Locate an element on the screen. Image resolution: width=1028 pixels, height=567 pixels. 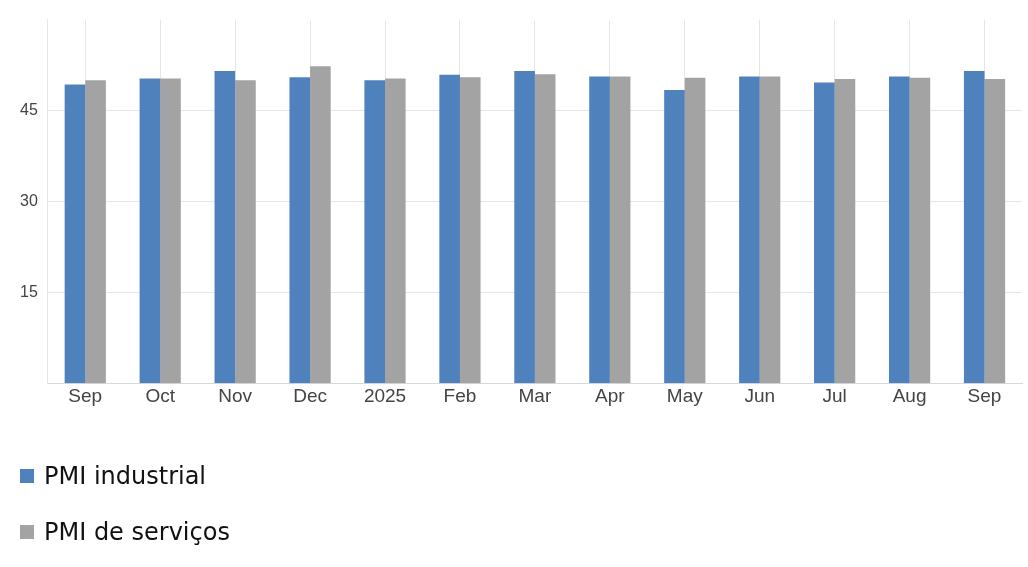
x-tick-label: 2025 is located at coordinates (385, 395).